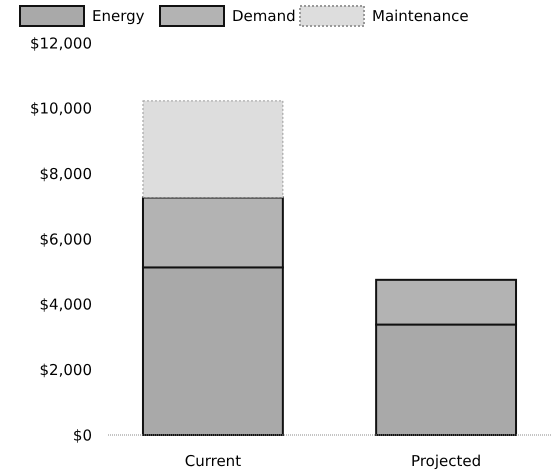 The width and height of the screenshot is (551, 476). Describe the element at coordinates (61, 109) in the screenshot. I see `y-tick-label: $10,000` at that location.